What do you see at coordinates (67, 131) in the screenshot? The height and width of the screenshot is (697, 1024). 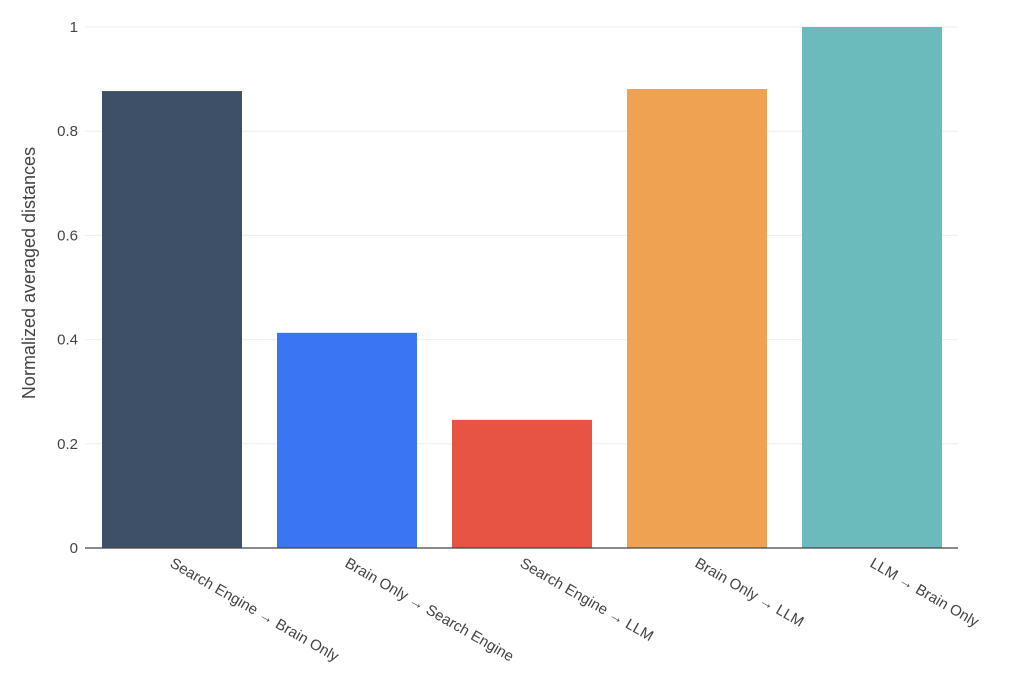 I see `y-tick-label: 0.8` at bounding box center [67, 131].